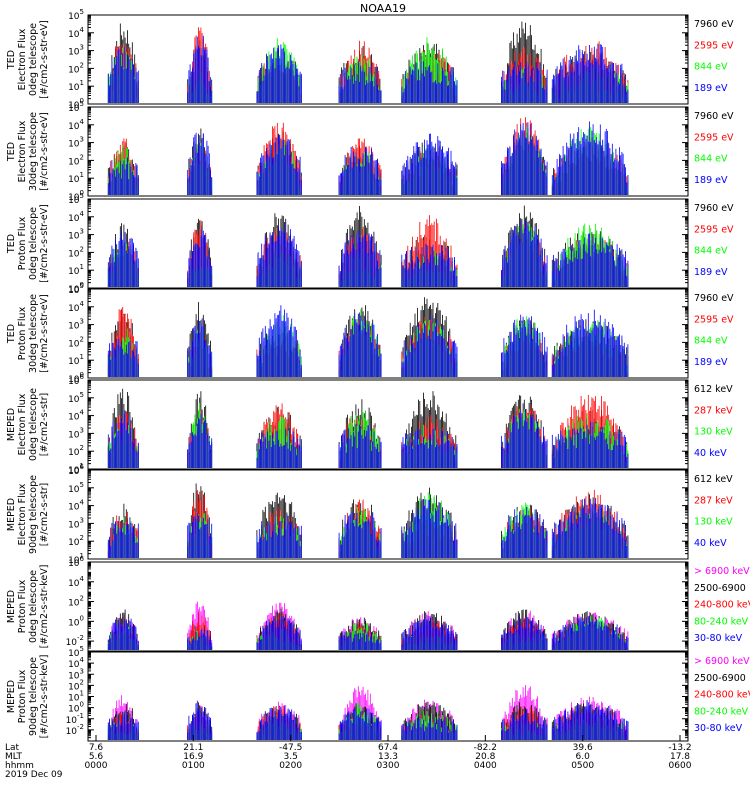 The width and height of the screenshot is (750, 804). I want to click on legend-item: 287 keV, so click(713, 410).